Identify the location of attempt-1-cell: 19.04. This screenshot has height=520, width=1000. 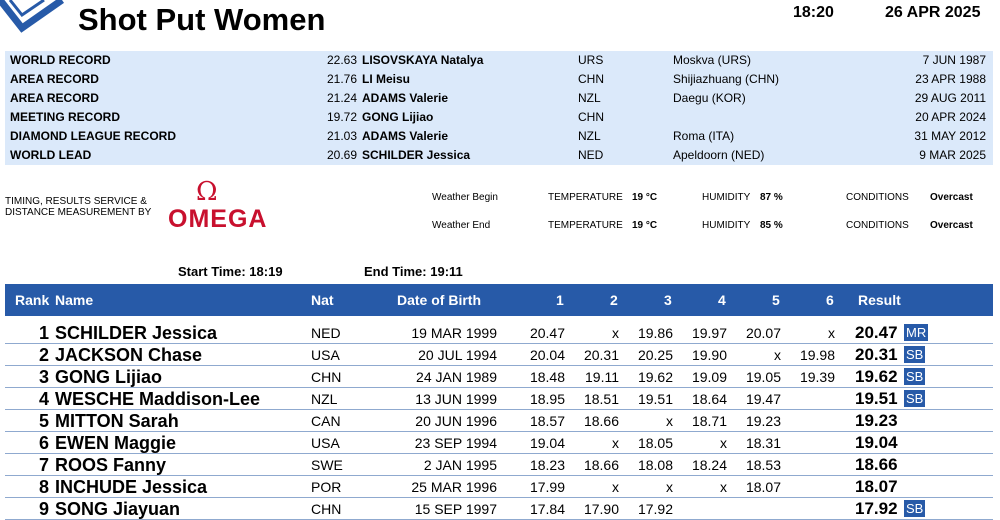
(547, 443).